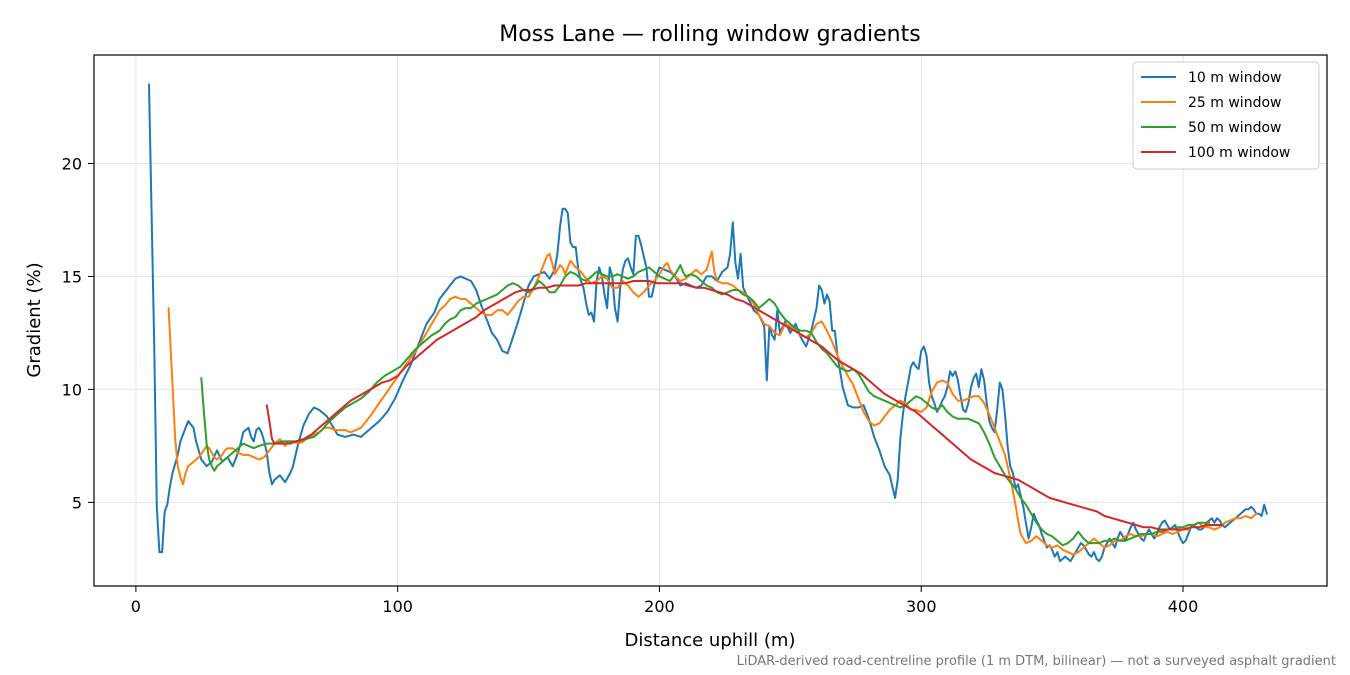  What do you see at coordinates (659, 606) in the screenshot?
I see `x-tick-label: 200` at bounding box center [659, 606].